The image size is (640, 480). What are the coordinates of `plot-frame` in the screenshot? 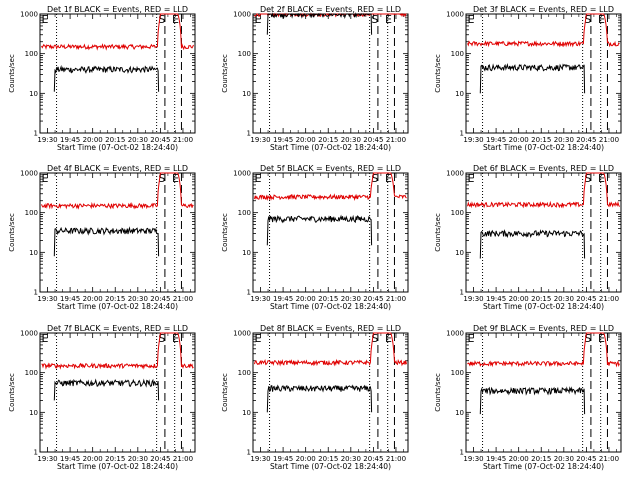 It's located at (330, 392).